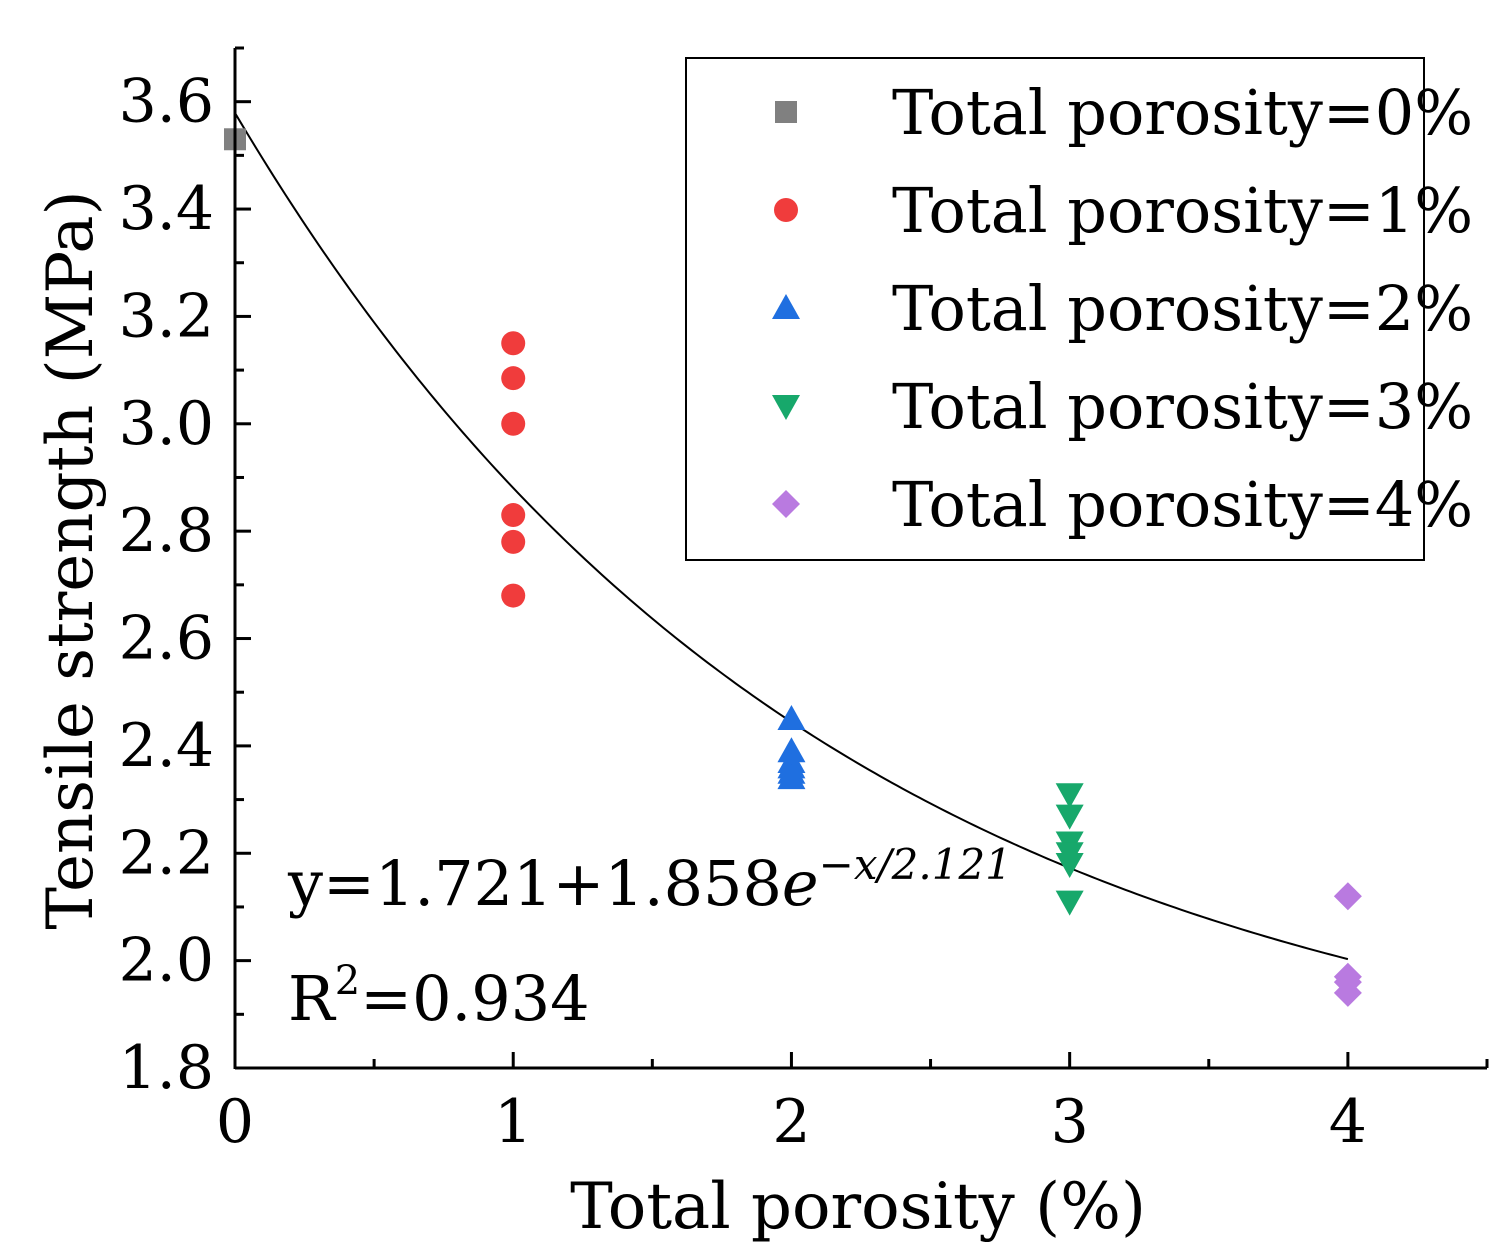  Describe the element at coordinates (166, 102) in the screenshot. I see `y-tick-label: 3.6` at that location.